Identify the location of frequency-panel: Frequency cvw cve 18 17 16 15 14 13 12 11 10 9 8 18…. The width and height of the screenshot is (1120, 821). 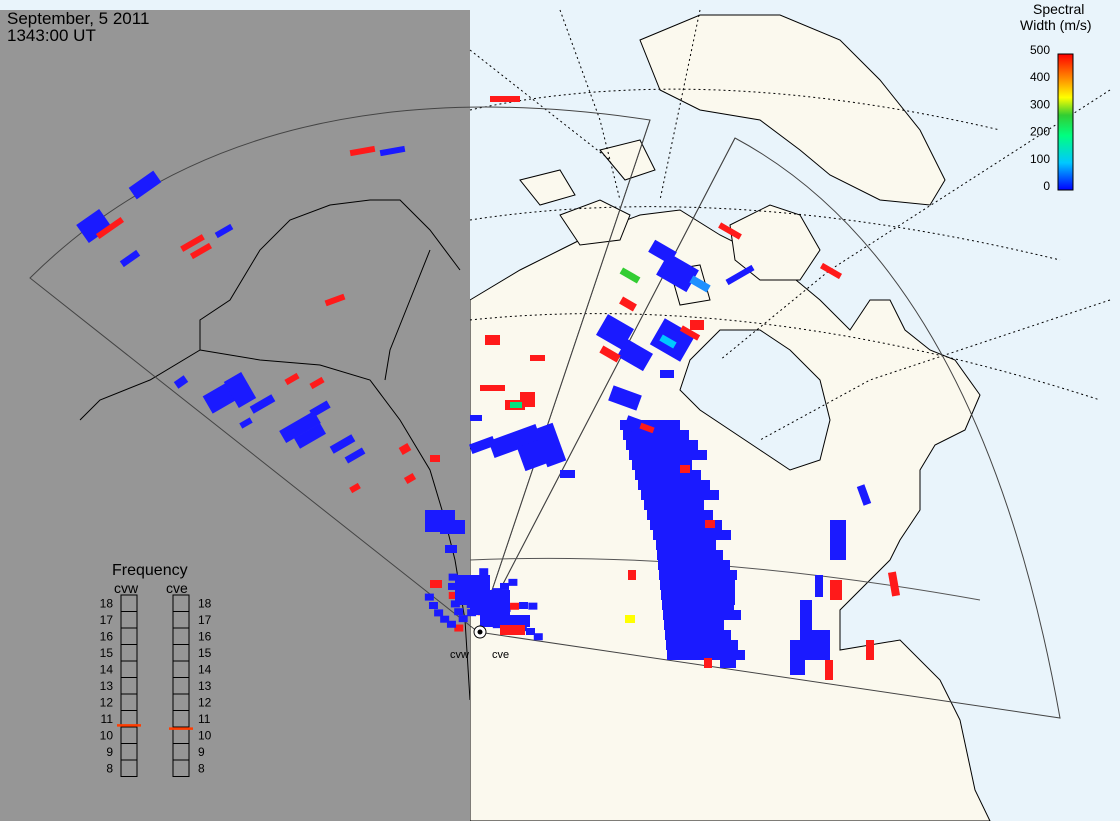
(156, 669).